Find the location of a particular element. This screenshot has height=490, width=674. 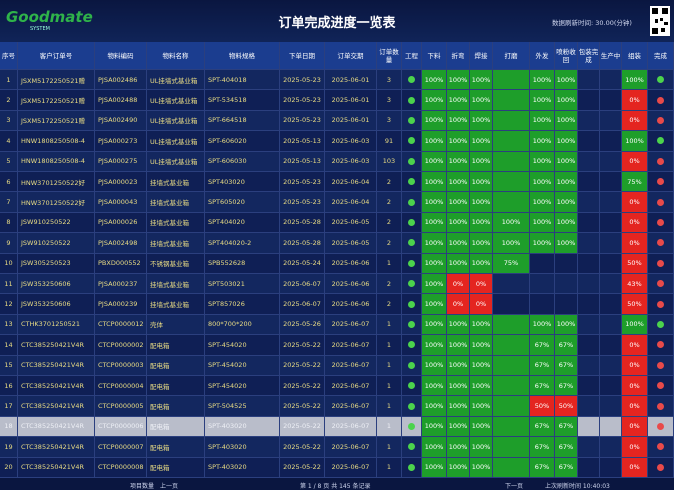

table-cell: HNW1808250508-4 is located at coordinates (56, 161).